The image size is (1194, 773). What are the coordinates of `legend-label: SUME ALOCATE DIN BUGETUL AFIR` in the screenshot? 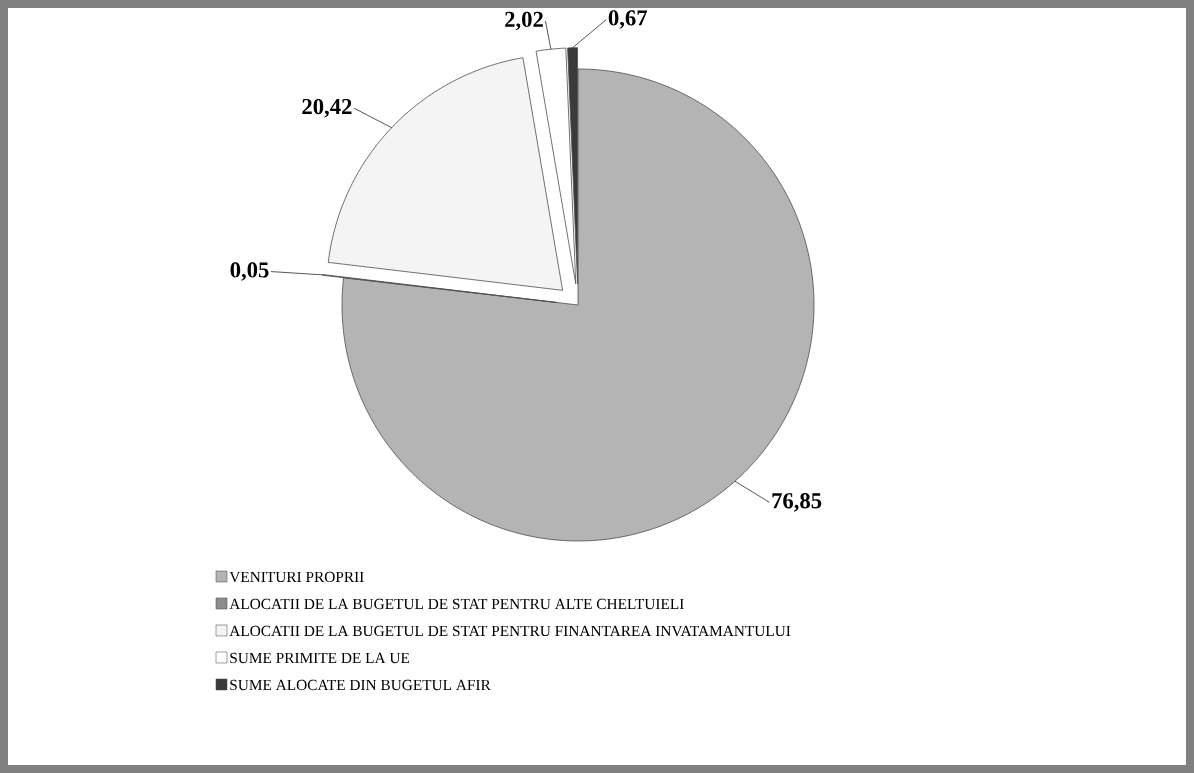 It's located at (360, 685).